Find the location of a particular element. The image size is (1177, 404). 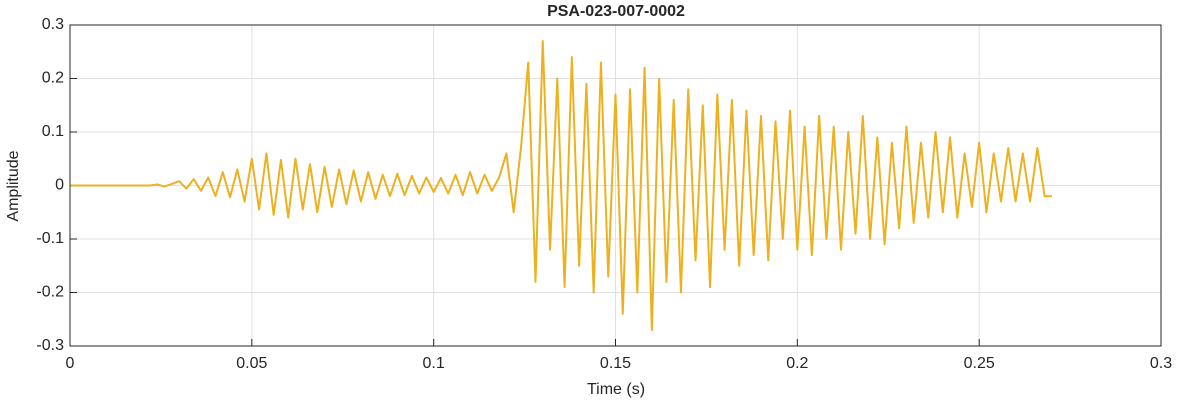

x-tick-label: 0.25 is located at coordinates (979, 363).